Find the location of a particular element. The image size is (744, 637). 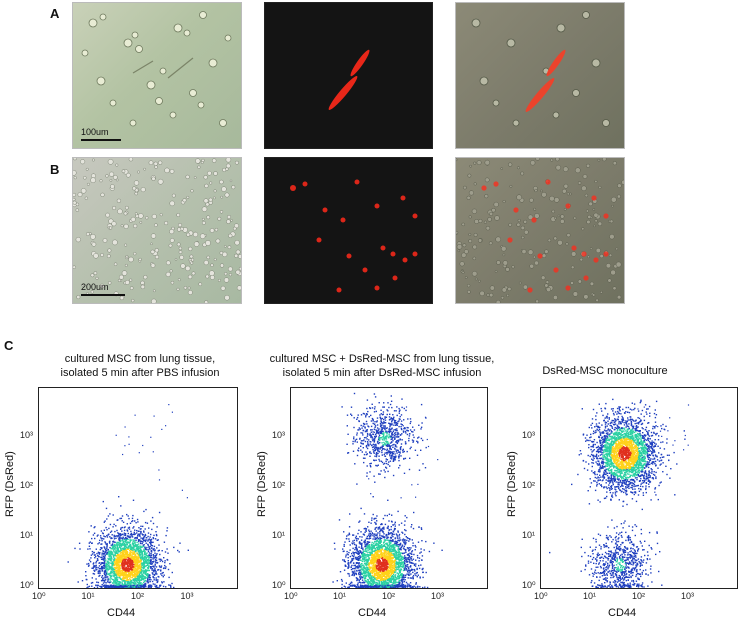

scale-bar-b-label: 200um is located at coordinates (95, 287).